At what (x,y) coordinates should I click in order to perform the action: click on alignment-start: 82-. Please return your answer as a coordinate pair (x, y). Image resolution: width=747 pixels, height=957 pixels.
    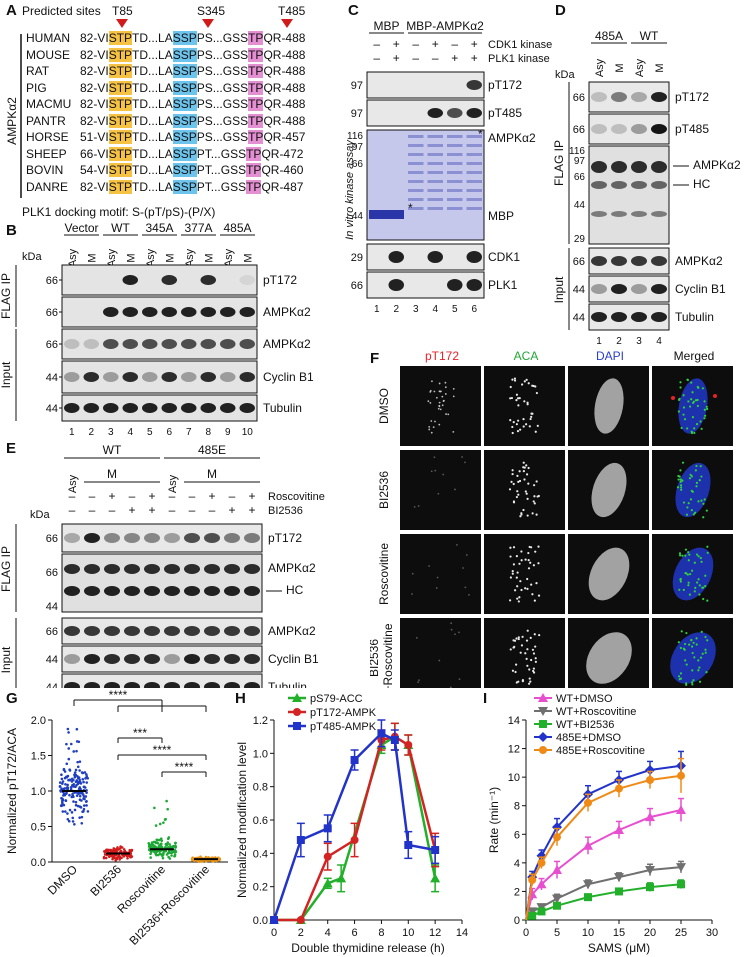
    Looking at the image, I should click on (89, 186).